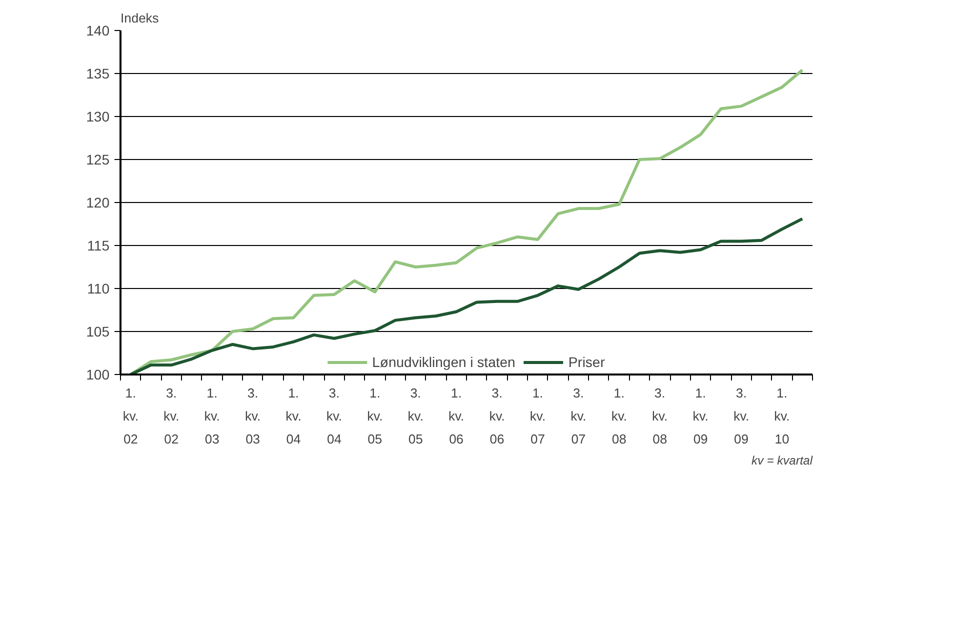 The image size is (966, 622). What do you see at coordinates (130, 416) in the screenshot?
I see `category-label: 1. kv. 02` at bounding box center [130, 416].